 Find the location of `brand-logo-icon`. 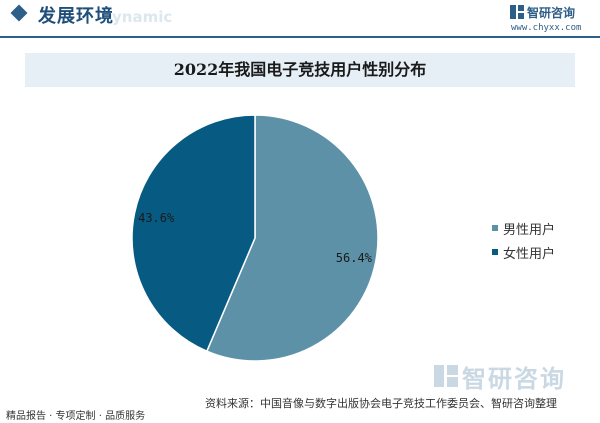

brand-logo-icon is located at coordinates (517, 12).